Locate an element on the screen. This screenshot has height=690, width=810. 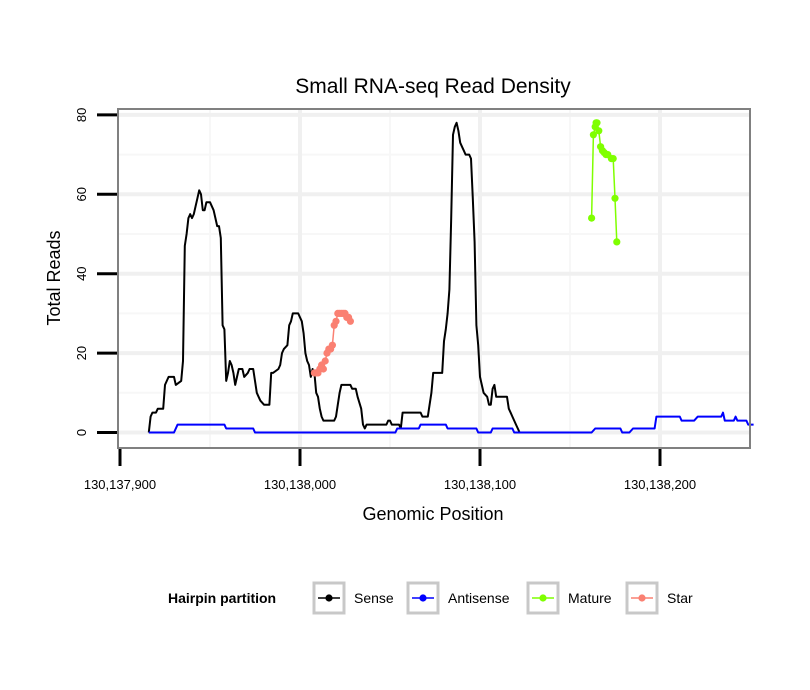
y-axis-title: Total Reads is located at coordinates (54, 277).